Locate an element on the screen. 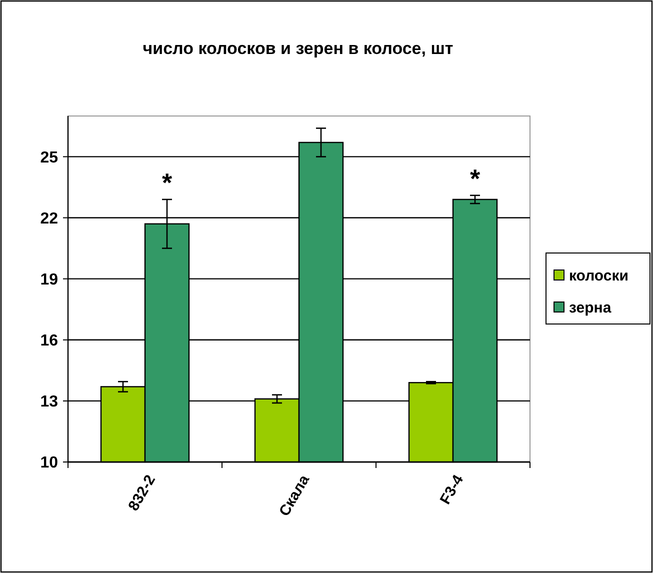 This screenshot has width=654, height=574. y-tick-label: 19 is located at coordinates (49, 279).